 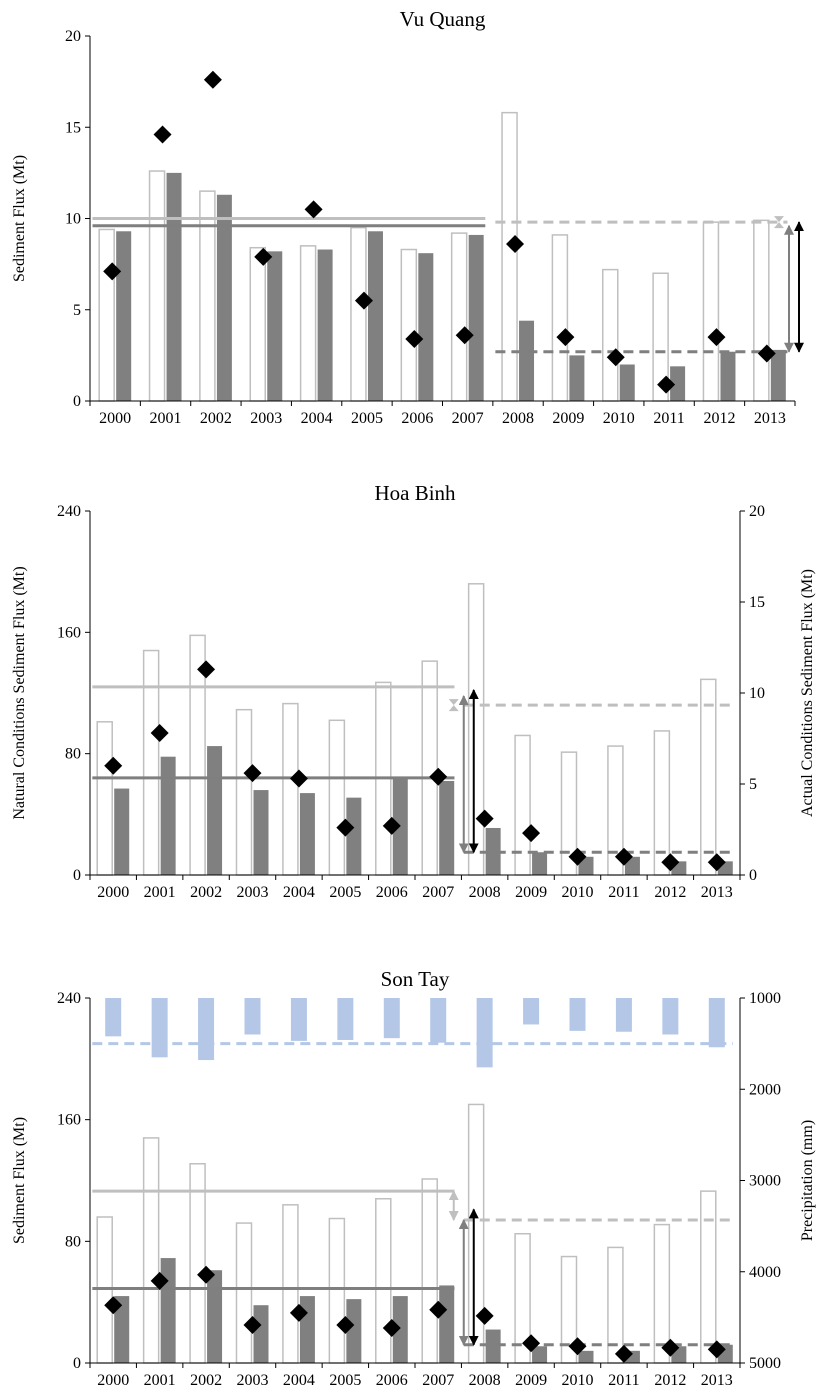 What do you see at coordinates (115, 418) in the screenshot?
I see `x-tick-label: 2000` at bounding box center [115, 418].